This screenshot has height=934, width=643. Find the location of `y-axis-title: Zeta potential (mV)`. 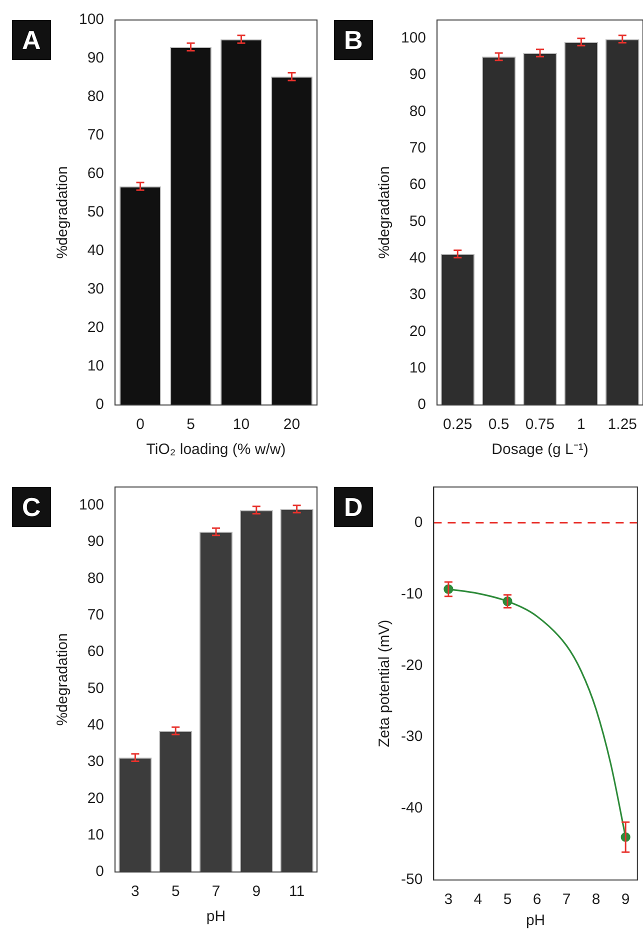

y-axis-title: Zeta potential (mV) is located at coordinates (385, 684).